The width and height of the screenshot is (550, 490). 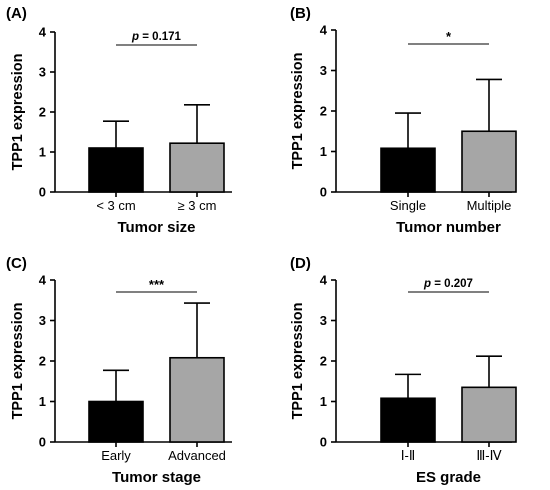 I want to click on y-tick-label-c: 4, so click(x=43, y=280).